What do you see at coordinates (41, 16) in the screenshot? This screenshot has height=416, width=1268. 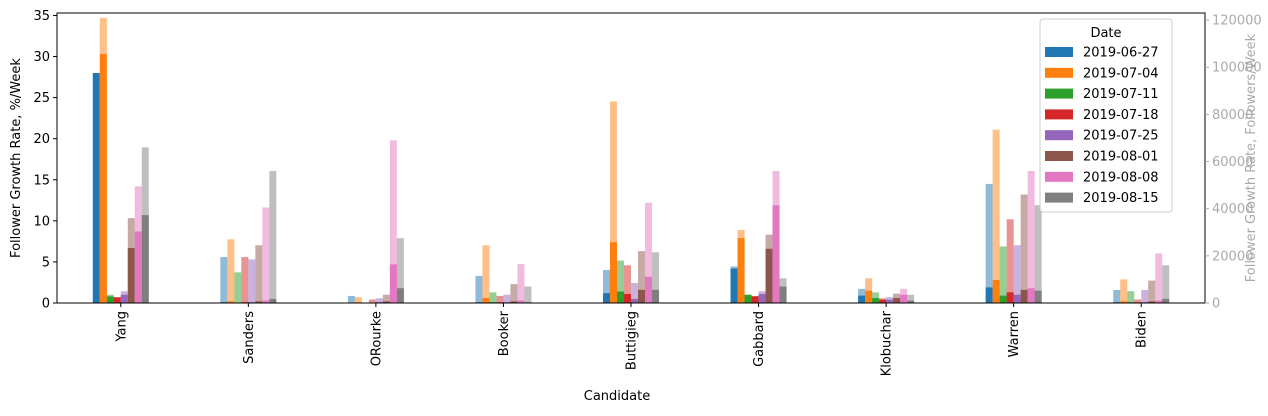 I see `y-tick-label: 35` at bounding box center [41, 16].